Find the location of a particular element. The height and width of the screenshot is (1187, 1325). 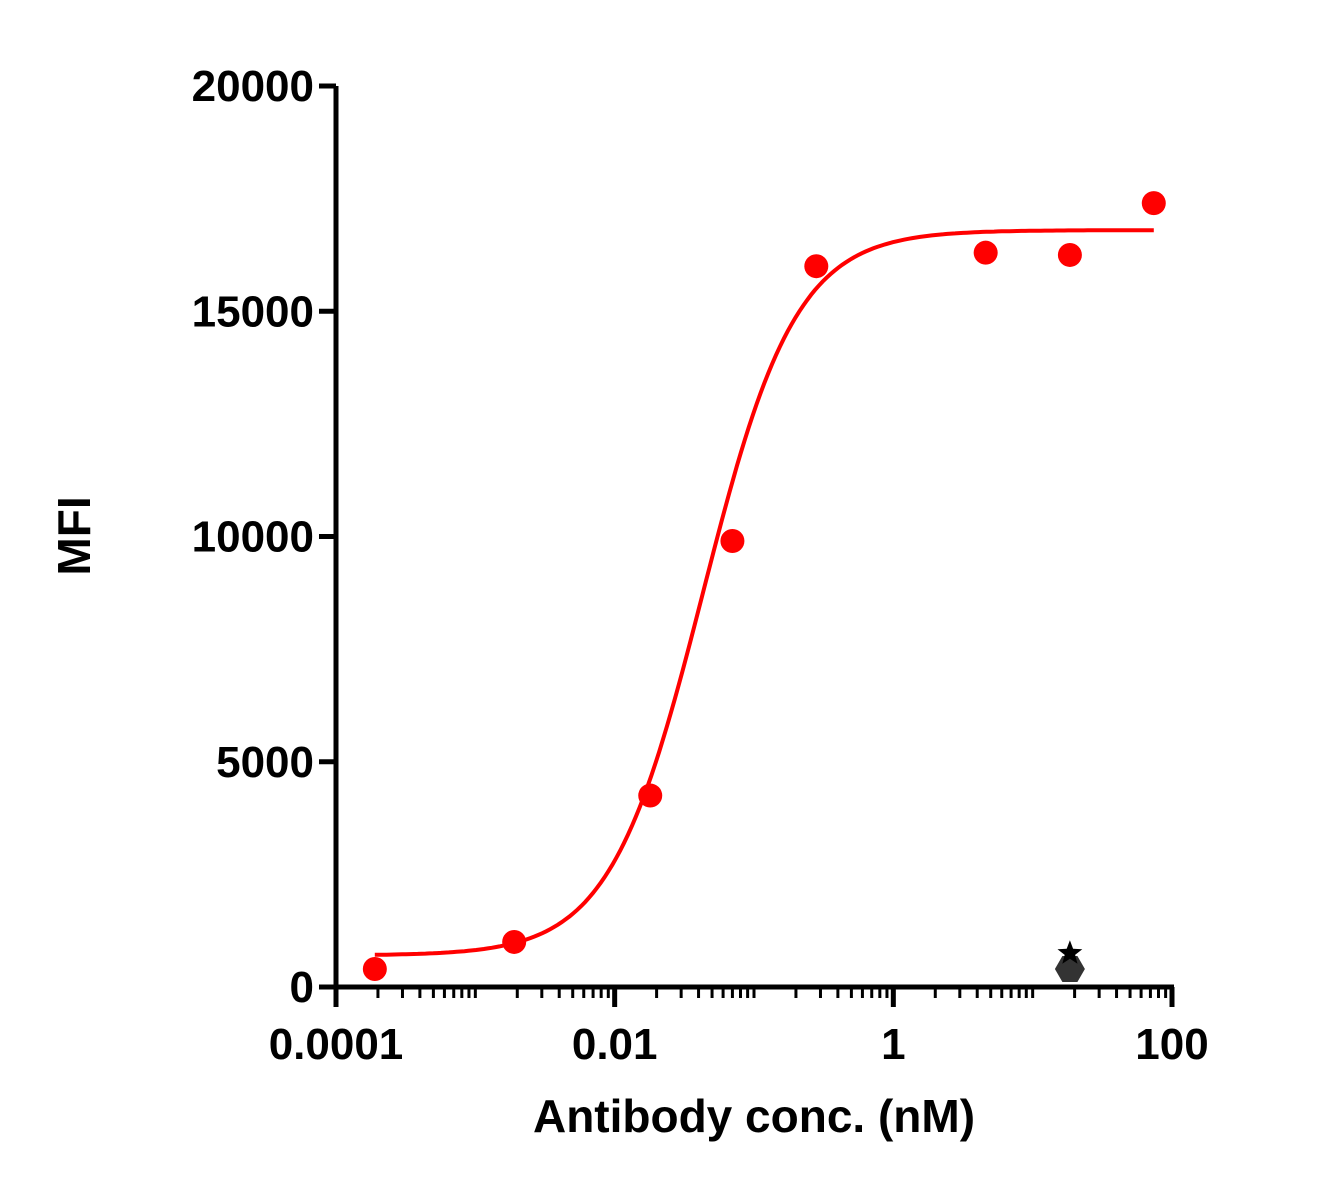

x-tick-label: 0.01 is located at coordinates (615, 1044).